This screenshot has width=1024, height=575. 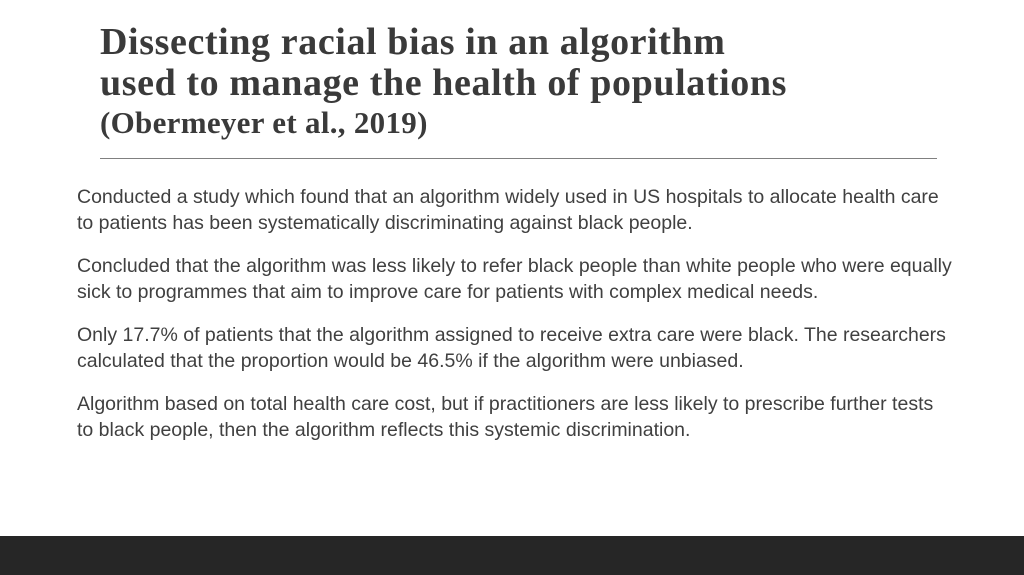 I want to click on subtitle: (Obermeyer et al., 2019), so click(x=264, y=122).